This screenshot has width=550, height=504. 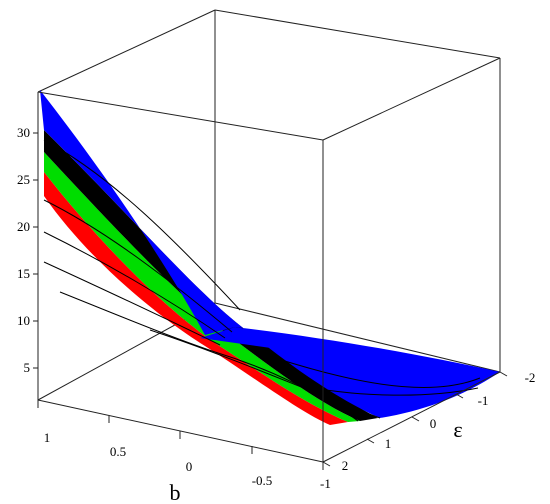 What do you see at coordinates (184, 452) in the screenshot?
I see `b-axis: 1 0.5 0 -0.5 -1 b` at bounding box center [184, 452].